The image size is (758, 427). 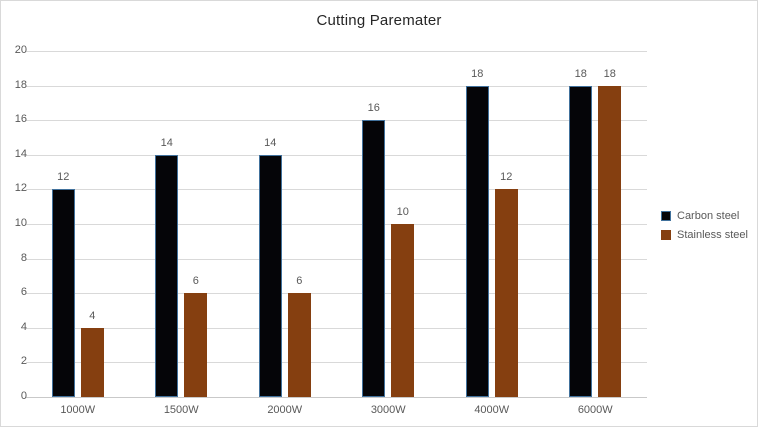 What do you see at coordinates (20, 153) in the screenshot?
I see `y-tick-label: 14` at bounding box center [20, 153].